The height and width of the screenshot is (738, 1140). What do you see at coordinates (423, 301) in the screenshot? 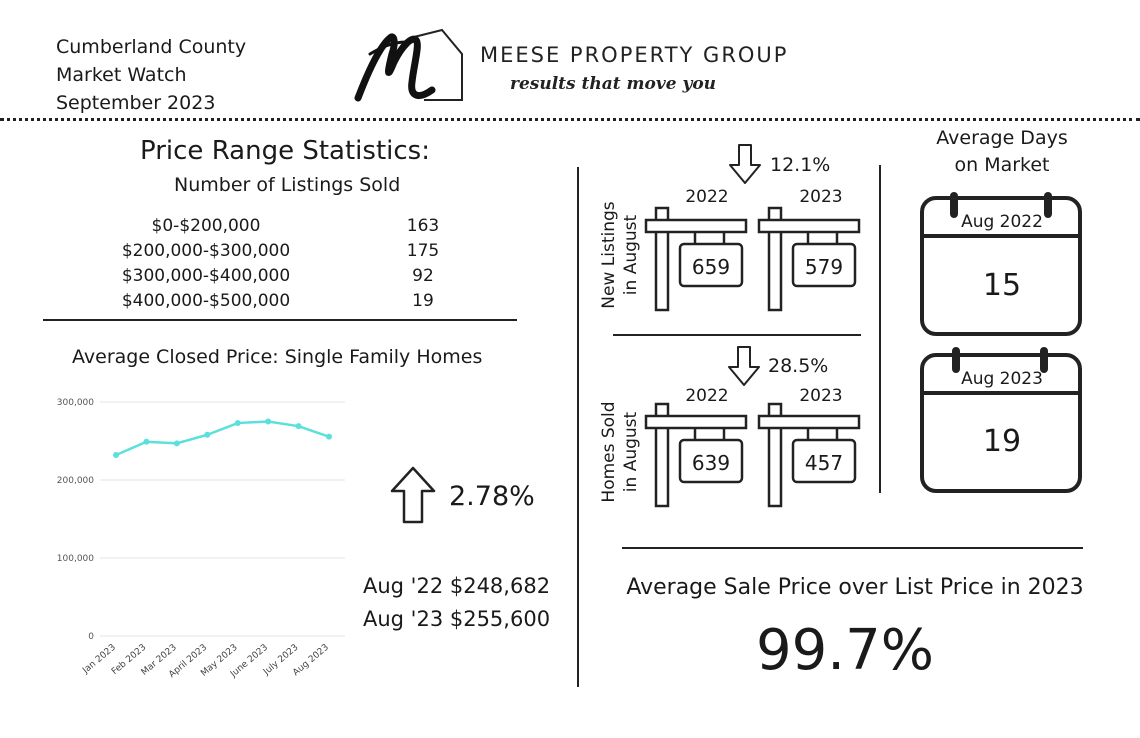
I see `range-count: 19` at bounding box center [423, 301].